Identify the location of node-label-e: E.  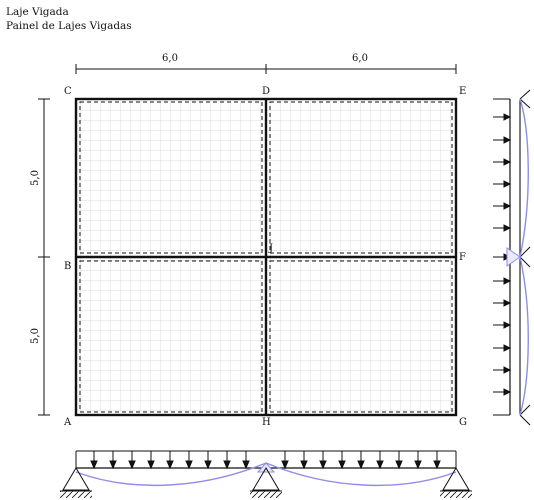
(462, 91).